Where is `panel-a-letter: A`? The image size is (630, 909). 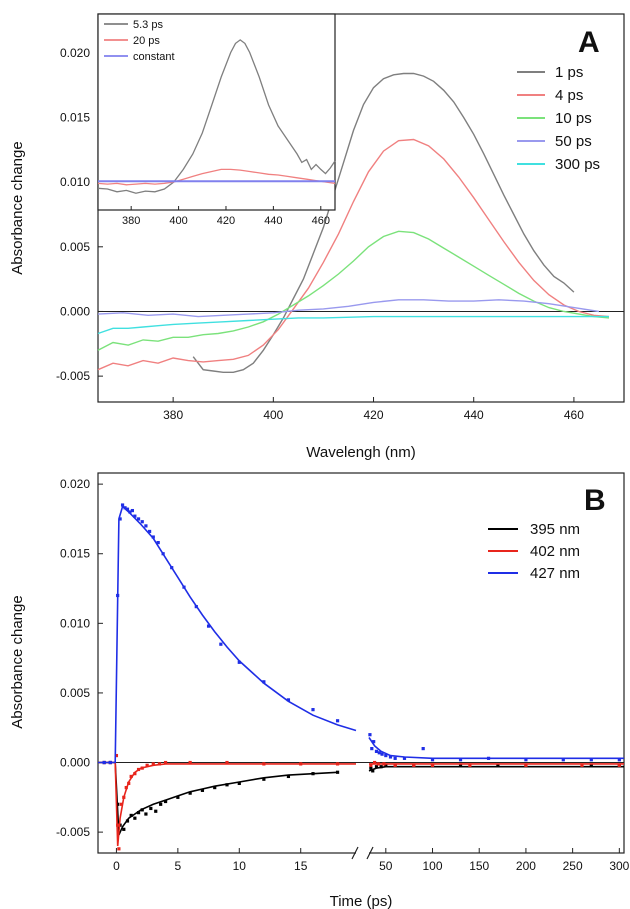
panel-a-letter: A is located at coordinates (589, 42).